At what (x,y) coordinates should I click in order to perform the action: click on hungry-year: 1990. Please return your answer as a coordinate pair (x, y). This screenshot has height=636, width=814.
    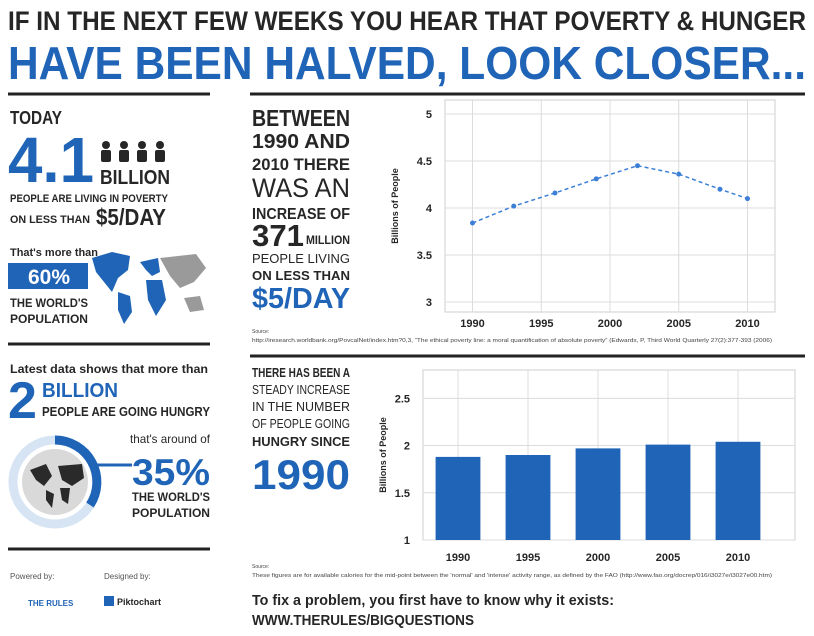
    Looking at the image, I should click on (301, 474).